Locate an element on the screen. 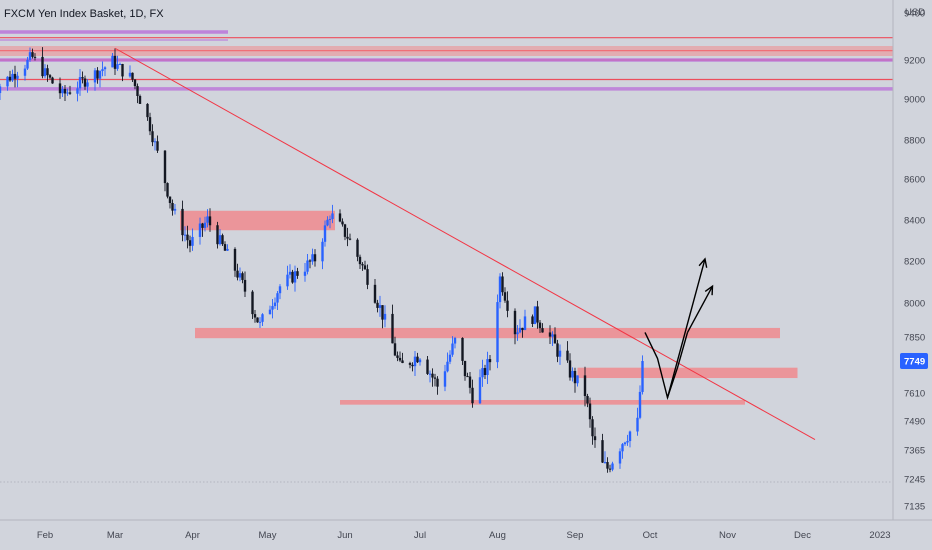  time-tick-label: Jun is located at coordinates (344, 535).